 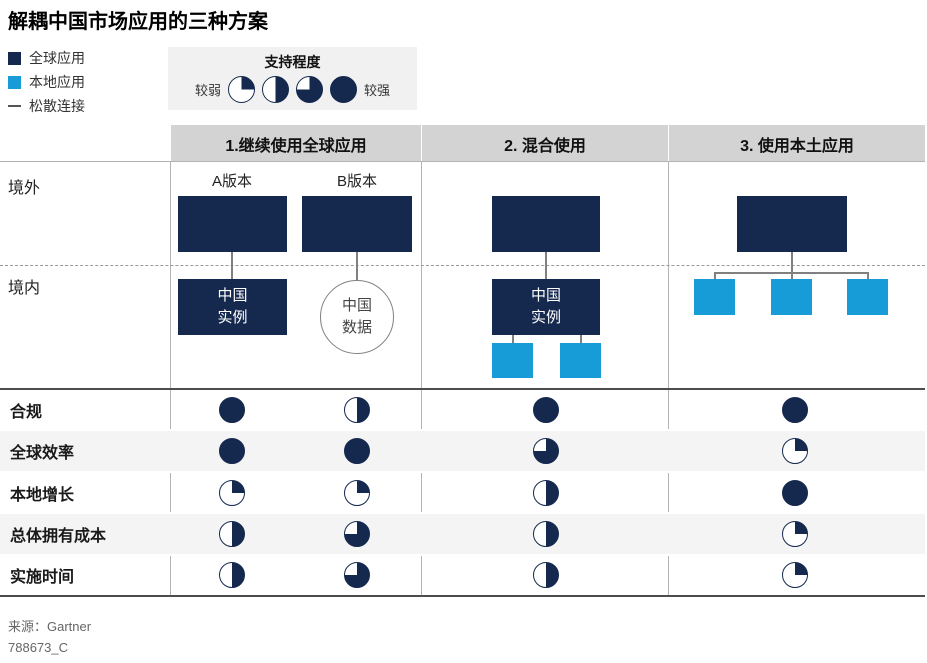 I want to click on support-pie-100-icon, so click(x=343, y=89).